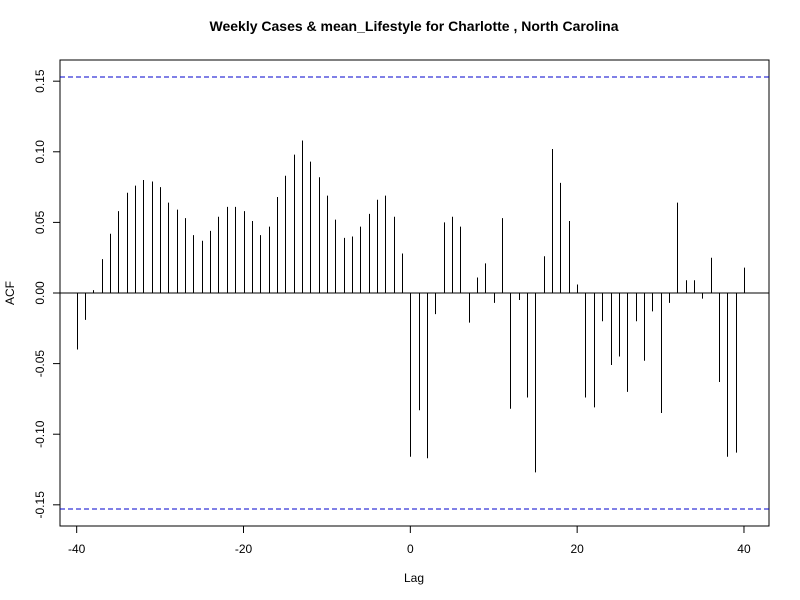 This screenshot has width=800, height=600. What do you see at coordinates (40, 364) in the screenshot?
I see `y-tick-label: -0.05` at bounding box center [40, 364].